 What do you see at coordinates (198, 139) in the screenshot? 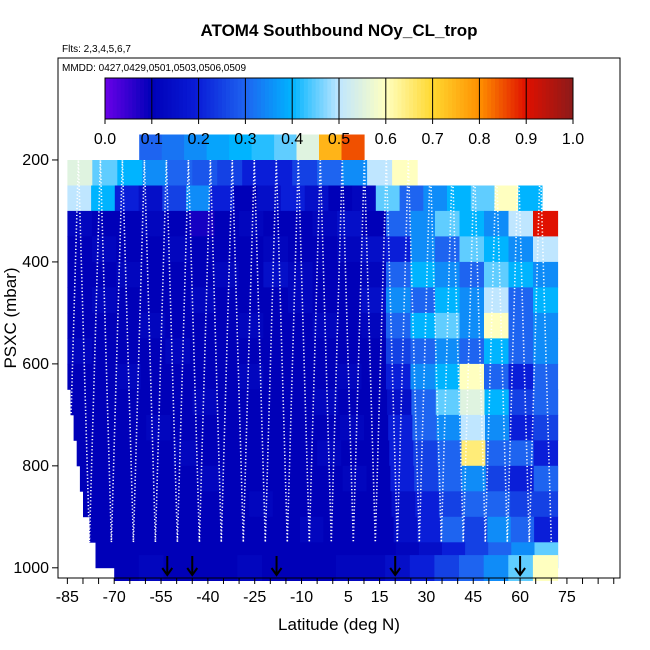
I see `colorbar-tick-label: 0.2` at bounding box center [198, 139].